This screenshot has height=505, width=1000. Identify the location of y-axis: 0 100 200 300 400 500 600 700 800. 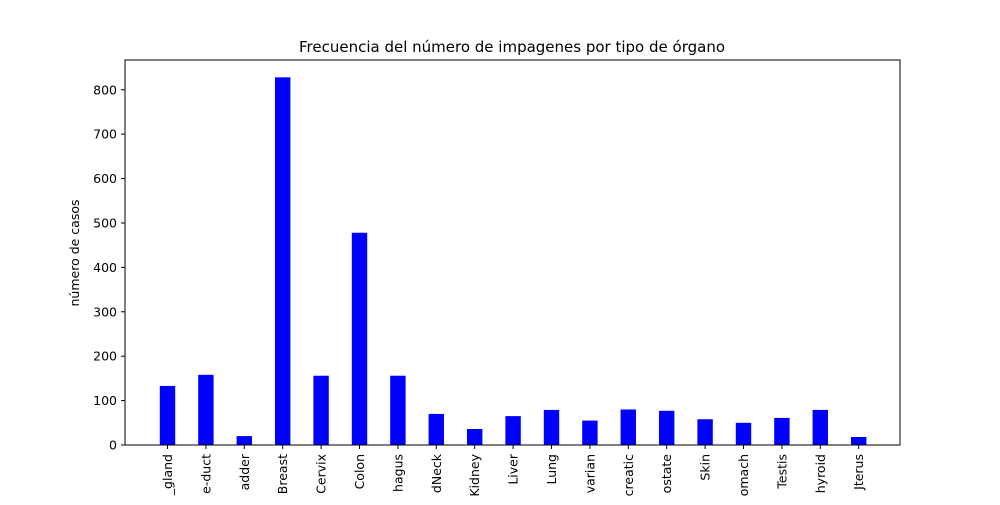
(109, 267).